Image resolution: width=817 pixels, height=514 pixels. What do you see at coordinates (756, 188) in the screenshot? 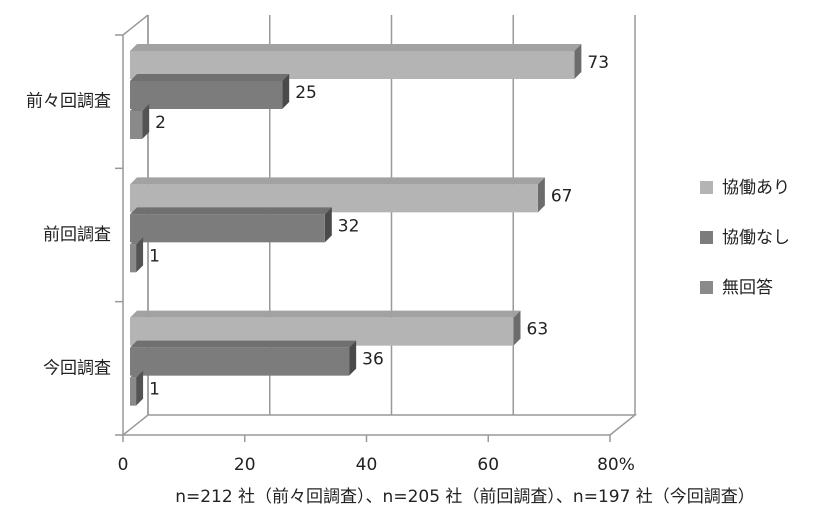
I see `legend-label: 協働あり` at bounding box center [756, 188].